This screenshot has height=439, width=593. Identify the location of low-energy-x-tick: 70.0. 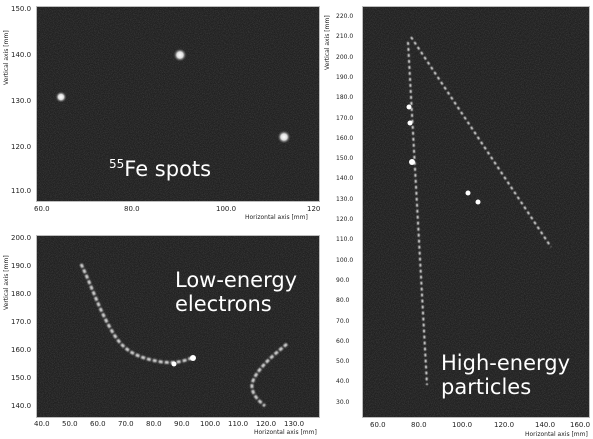
(126, 424).